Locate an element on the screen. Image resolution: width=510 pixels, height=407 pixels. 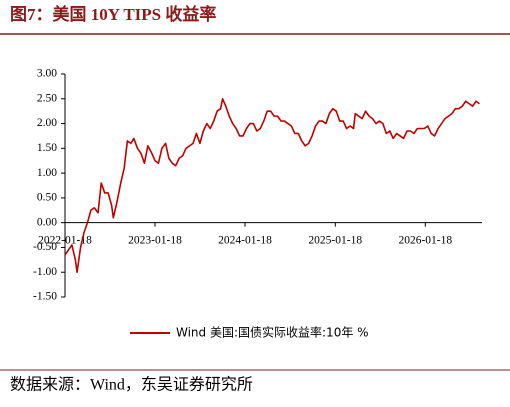
y-tick-label: 1.00 is located at coordinates (47, 173).